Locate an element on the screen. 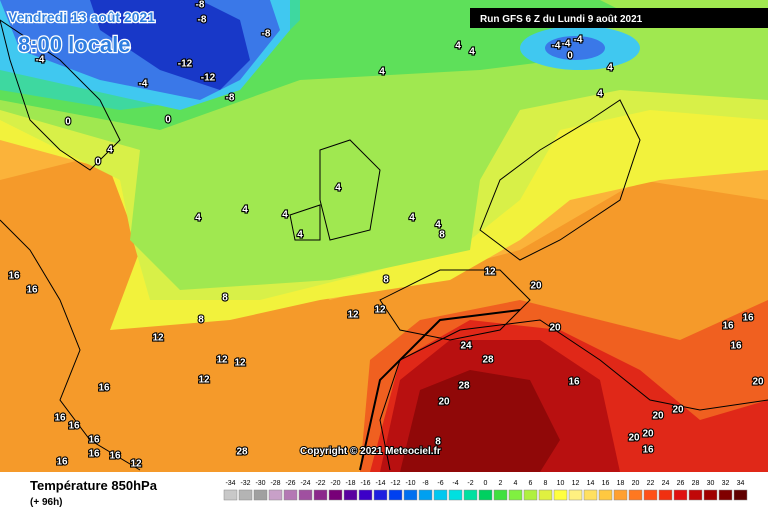 Image resolution: width=768 pixels, height=512 pixels. legend-label: 18 is located at coordinates (621, 483).